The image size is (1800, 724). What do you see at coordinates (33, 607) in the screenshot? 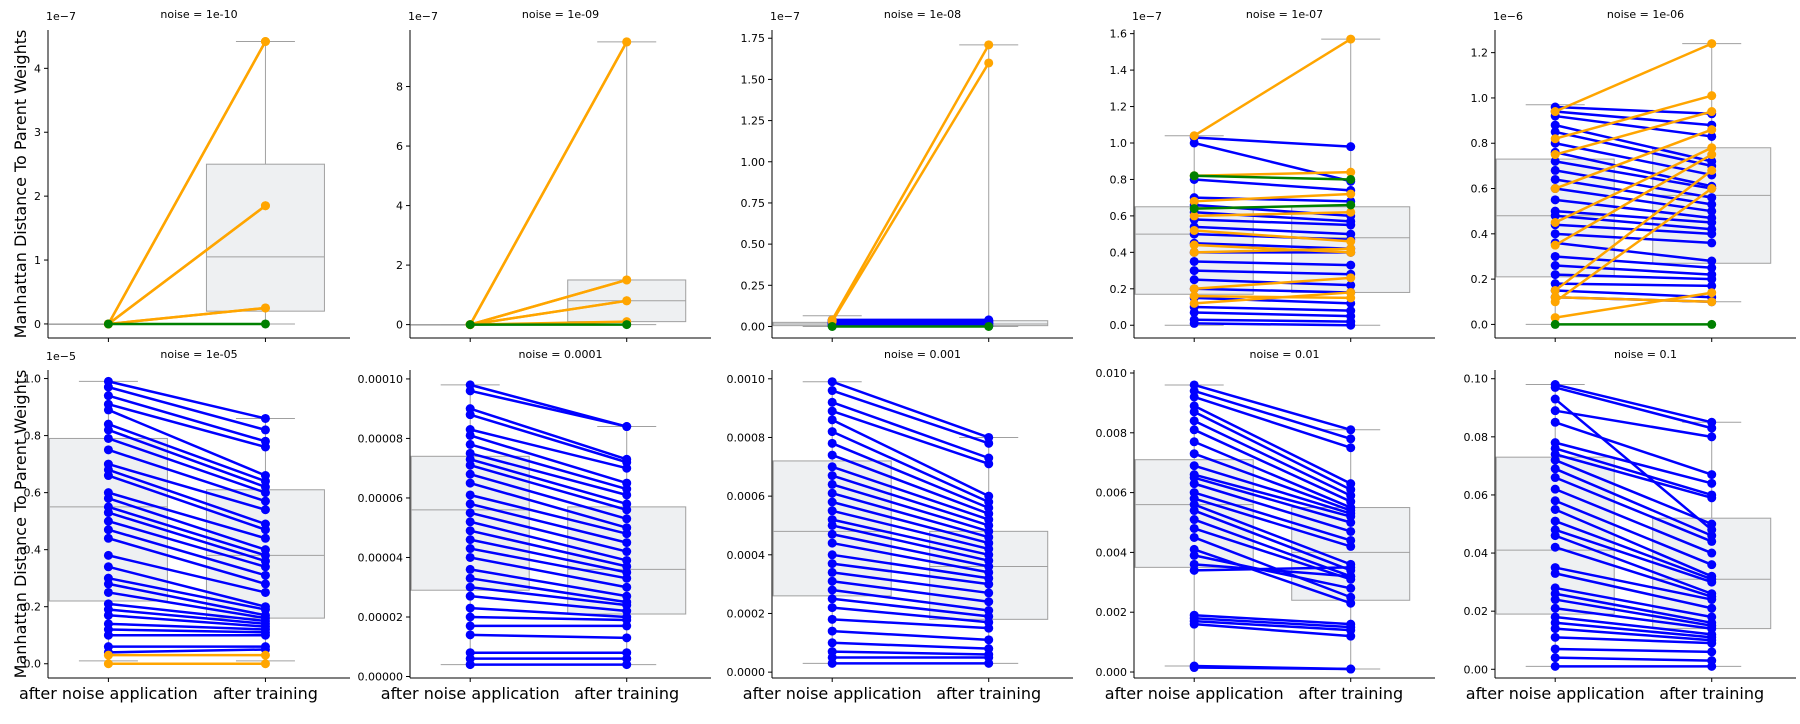
I see `y-tick-label: 0.2` at bounding box center [33, 607].